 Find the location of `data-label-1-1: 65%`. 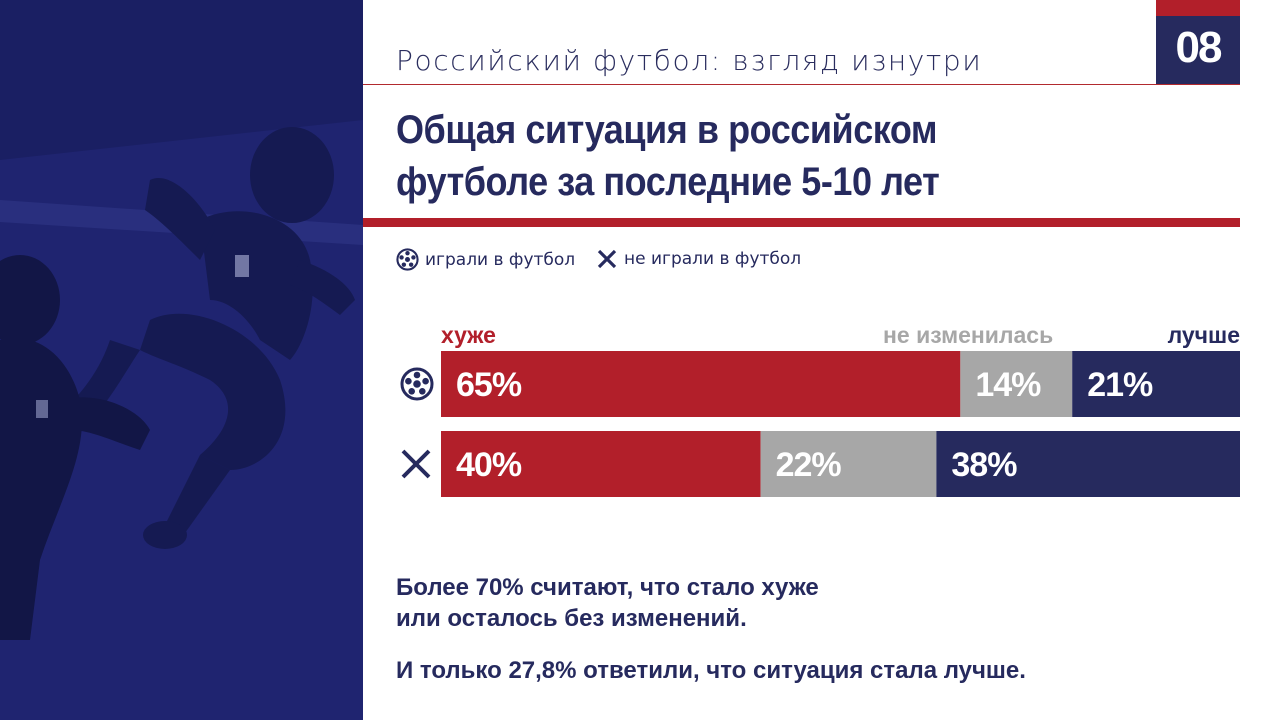

data-label-1-1: 65% is located at coordinates (489, 385).